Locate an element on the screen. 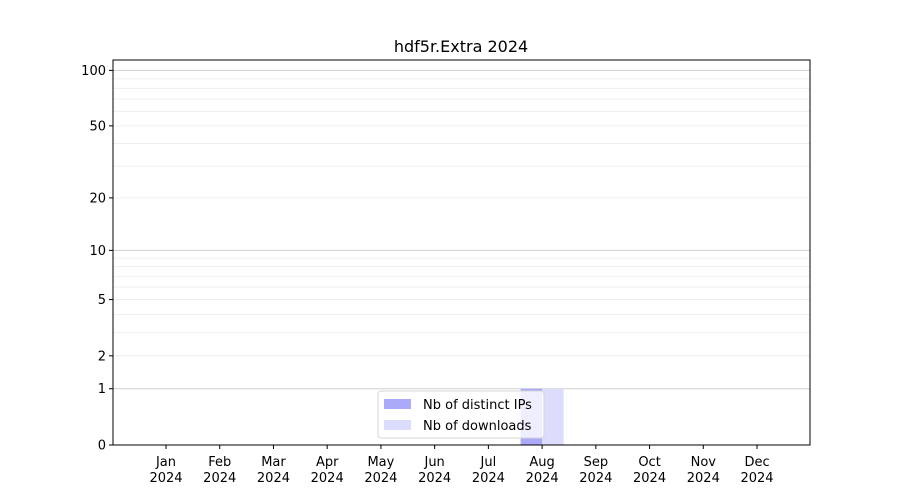 The height and width of the screenshot is (504, 900). x-tick-label: Jun 2024 is located at coordinates (434, 470).